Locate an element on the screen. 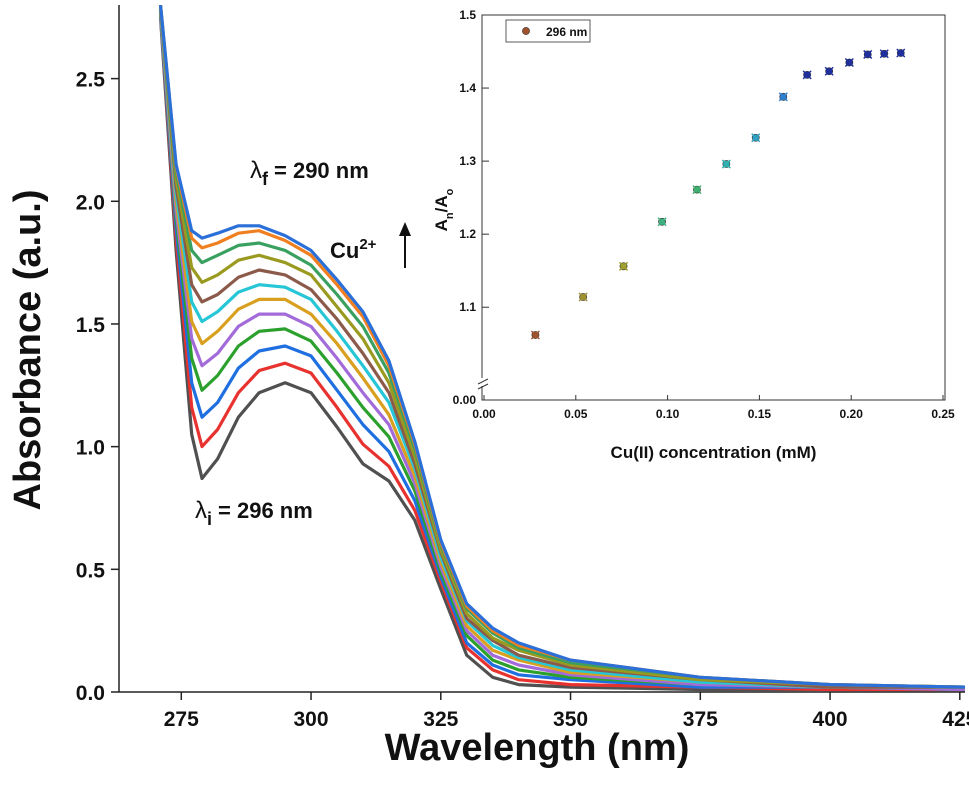  annotation: Cu2+ is located at coordinates (353, 249).